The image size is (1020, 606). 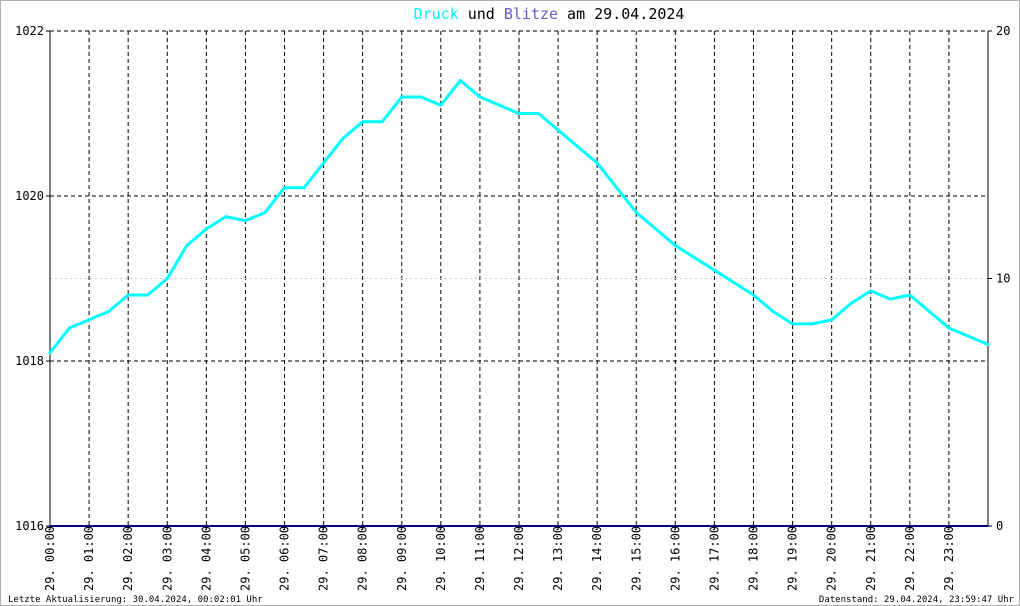 I want to click on x-tick-label: 29. 04:00, so click(x=206, y=558).